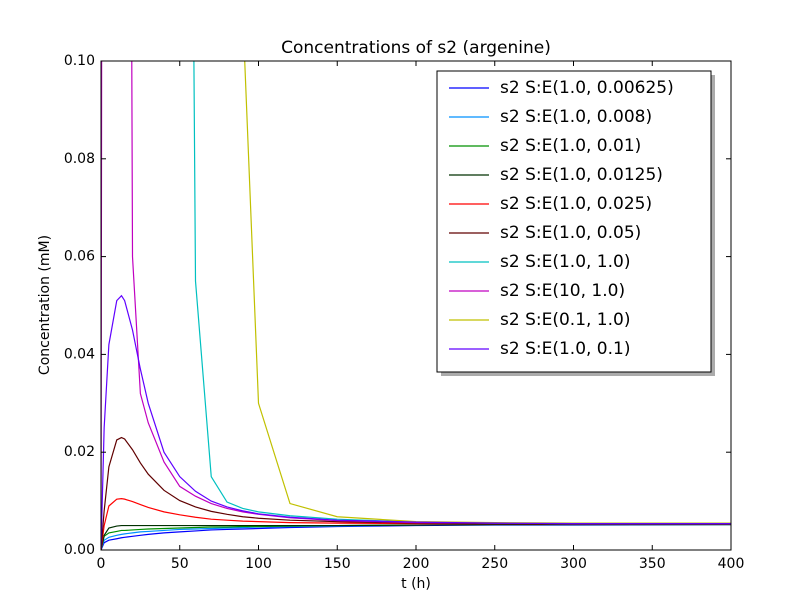 The width and height of the screenshot is (812, 612). Describe the element at coordinates (79, 354) in the screenshot. I see `y-tick-label: 0.04` at that location.